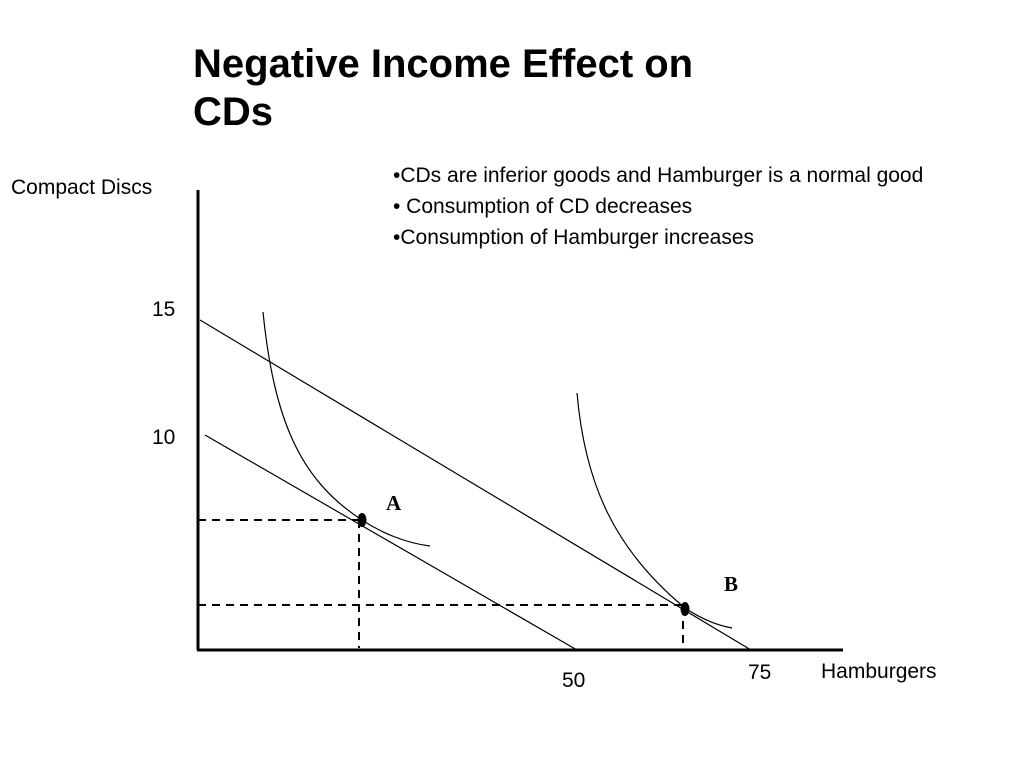 Image resolution: width=1024 pixels, height=768 pixels. What do you see at coordinates (543, 206) in the screenshot?
I see `bullet-cd-decreases: • Consumption of CD decreases` at bounding box center [543, 206].